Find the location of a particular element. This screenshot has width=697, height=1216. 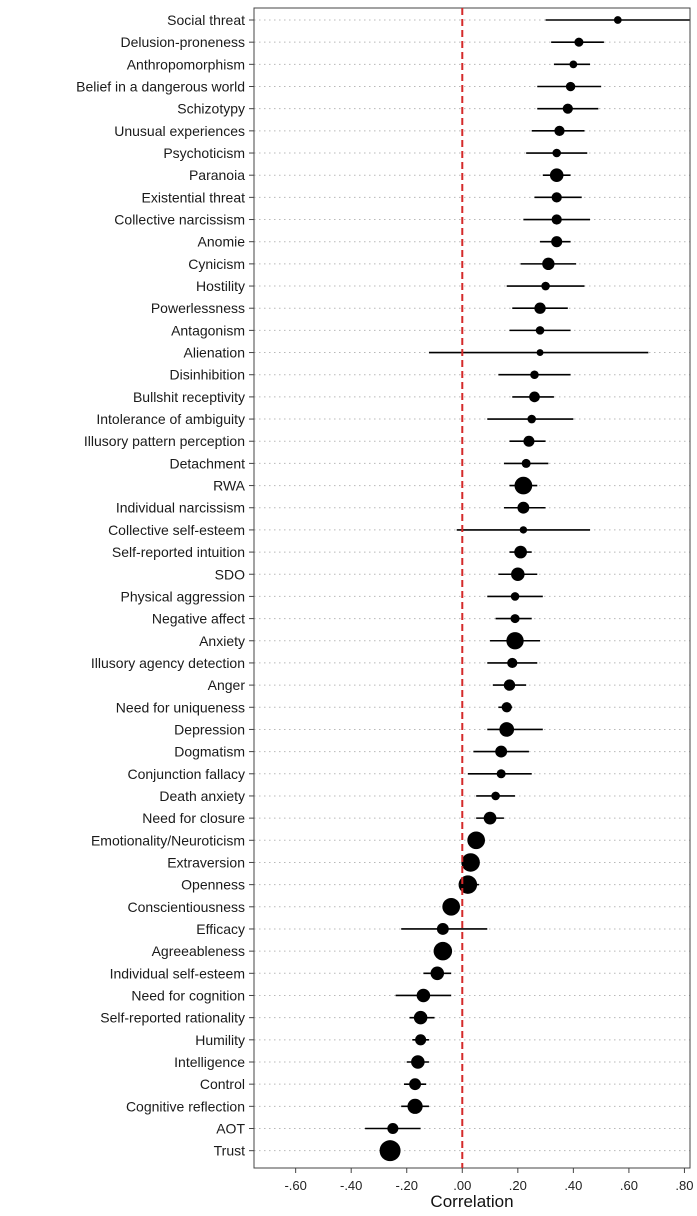

category-label: Antagonism is located at coordinates (208, 330).